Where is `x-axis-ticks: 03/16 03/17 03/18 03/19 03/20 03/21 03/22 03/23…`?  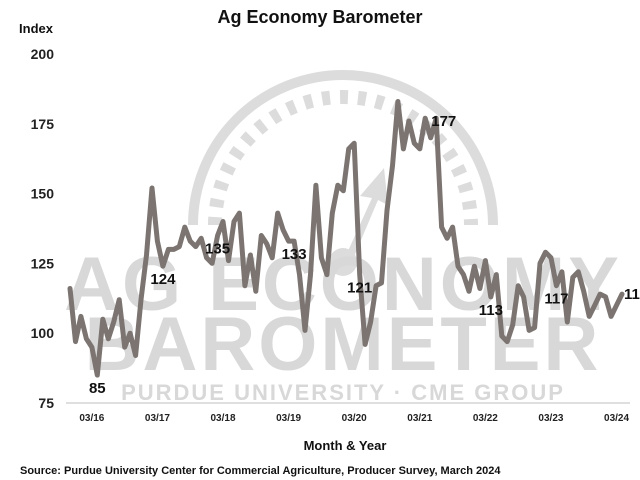
x-axis-ticks: 03/16 03/17 03/18 03/19 03/20 03/21 03/22 03/23… is located at coordinates (354, 418).